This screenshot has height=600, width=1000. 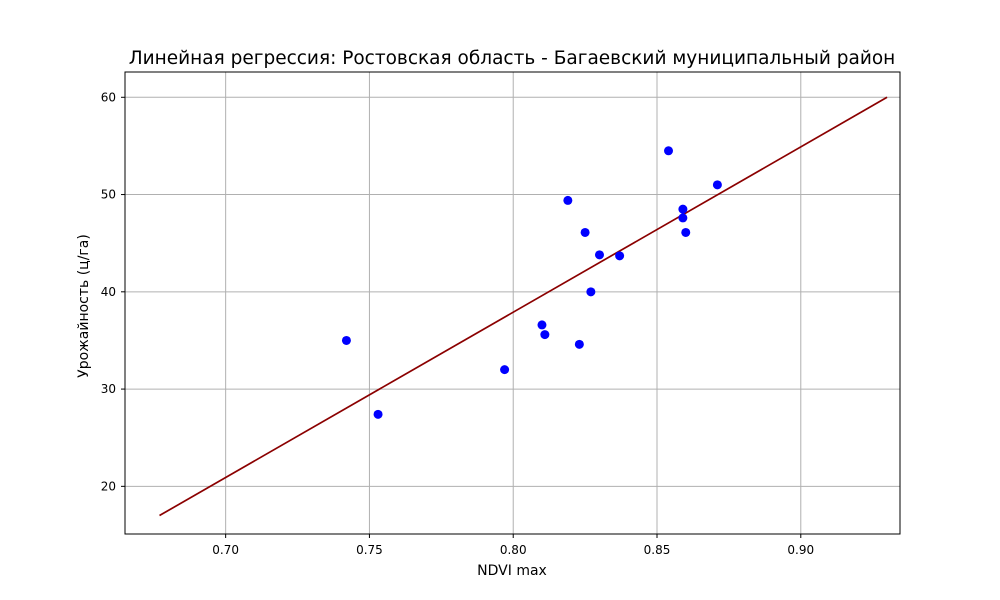 I want to click on y-axis-label: Урожайность (ц/га), so click(x=84, y=306).